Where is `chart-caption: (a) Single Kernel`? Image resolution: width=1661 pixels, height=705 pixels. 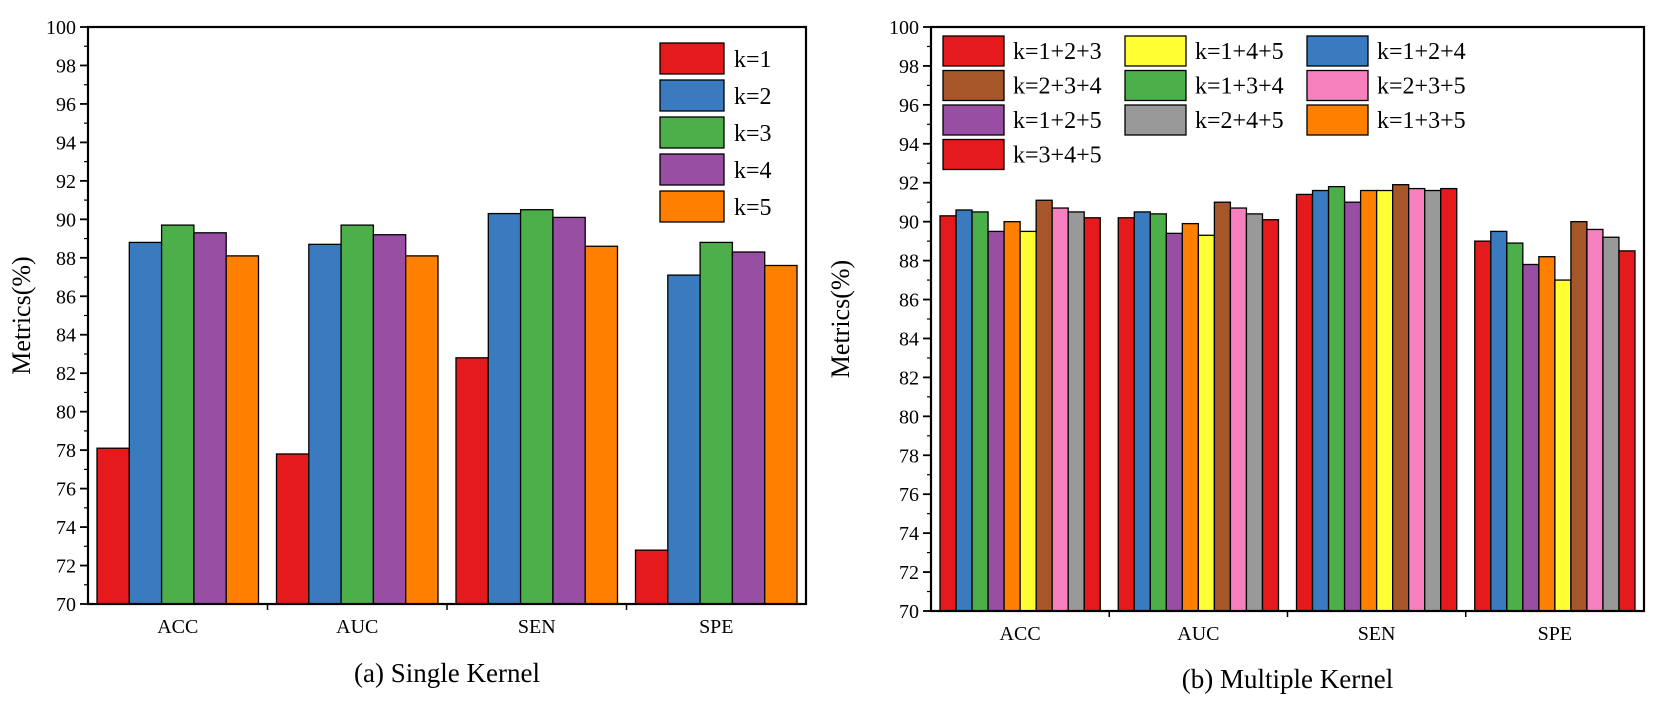
chart-caption: (a) Single Kernel is located at coordinates (447, 673).